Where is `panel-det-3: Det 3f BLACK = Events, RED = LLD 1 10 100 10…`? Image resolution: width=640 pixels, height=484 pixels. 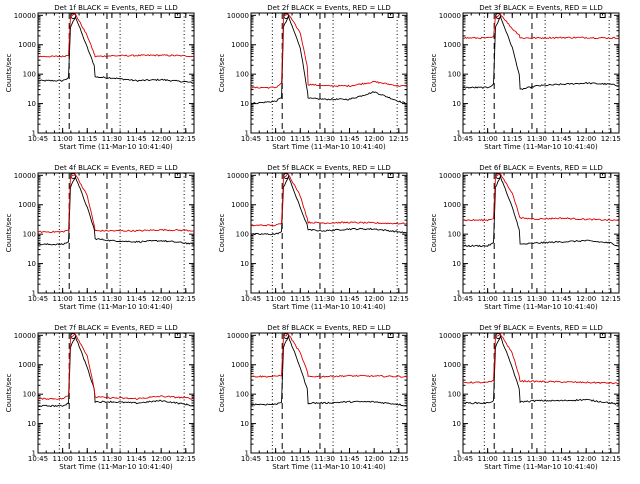 panel-det-3: Det 3f BLACK = Events, RED = LLD 1 10 100 10… is located at coordinates (525, 77).